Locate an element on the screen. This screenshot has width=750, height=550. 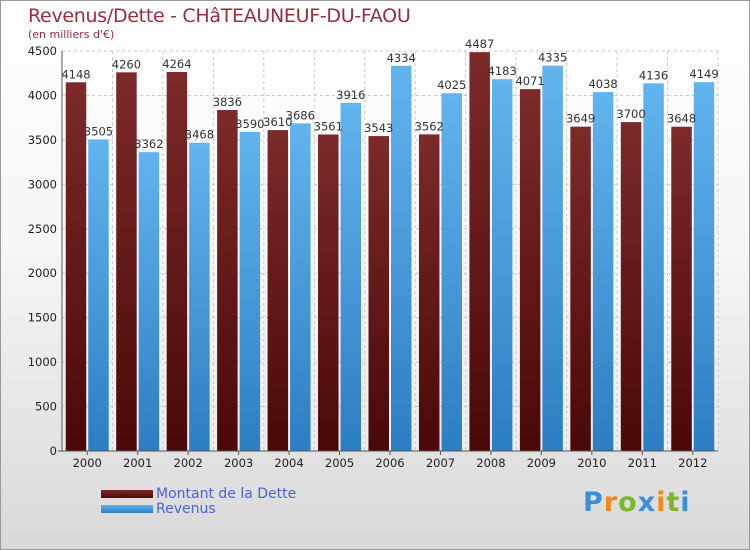
x-tick-label: 2001 is located at coordinates (137, 463).